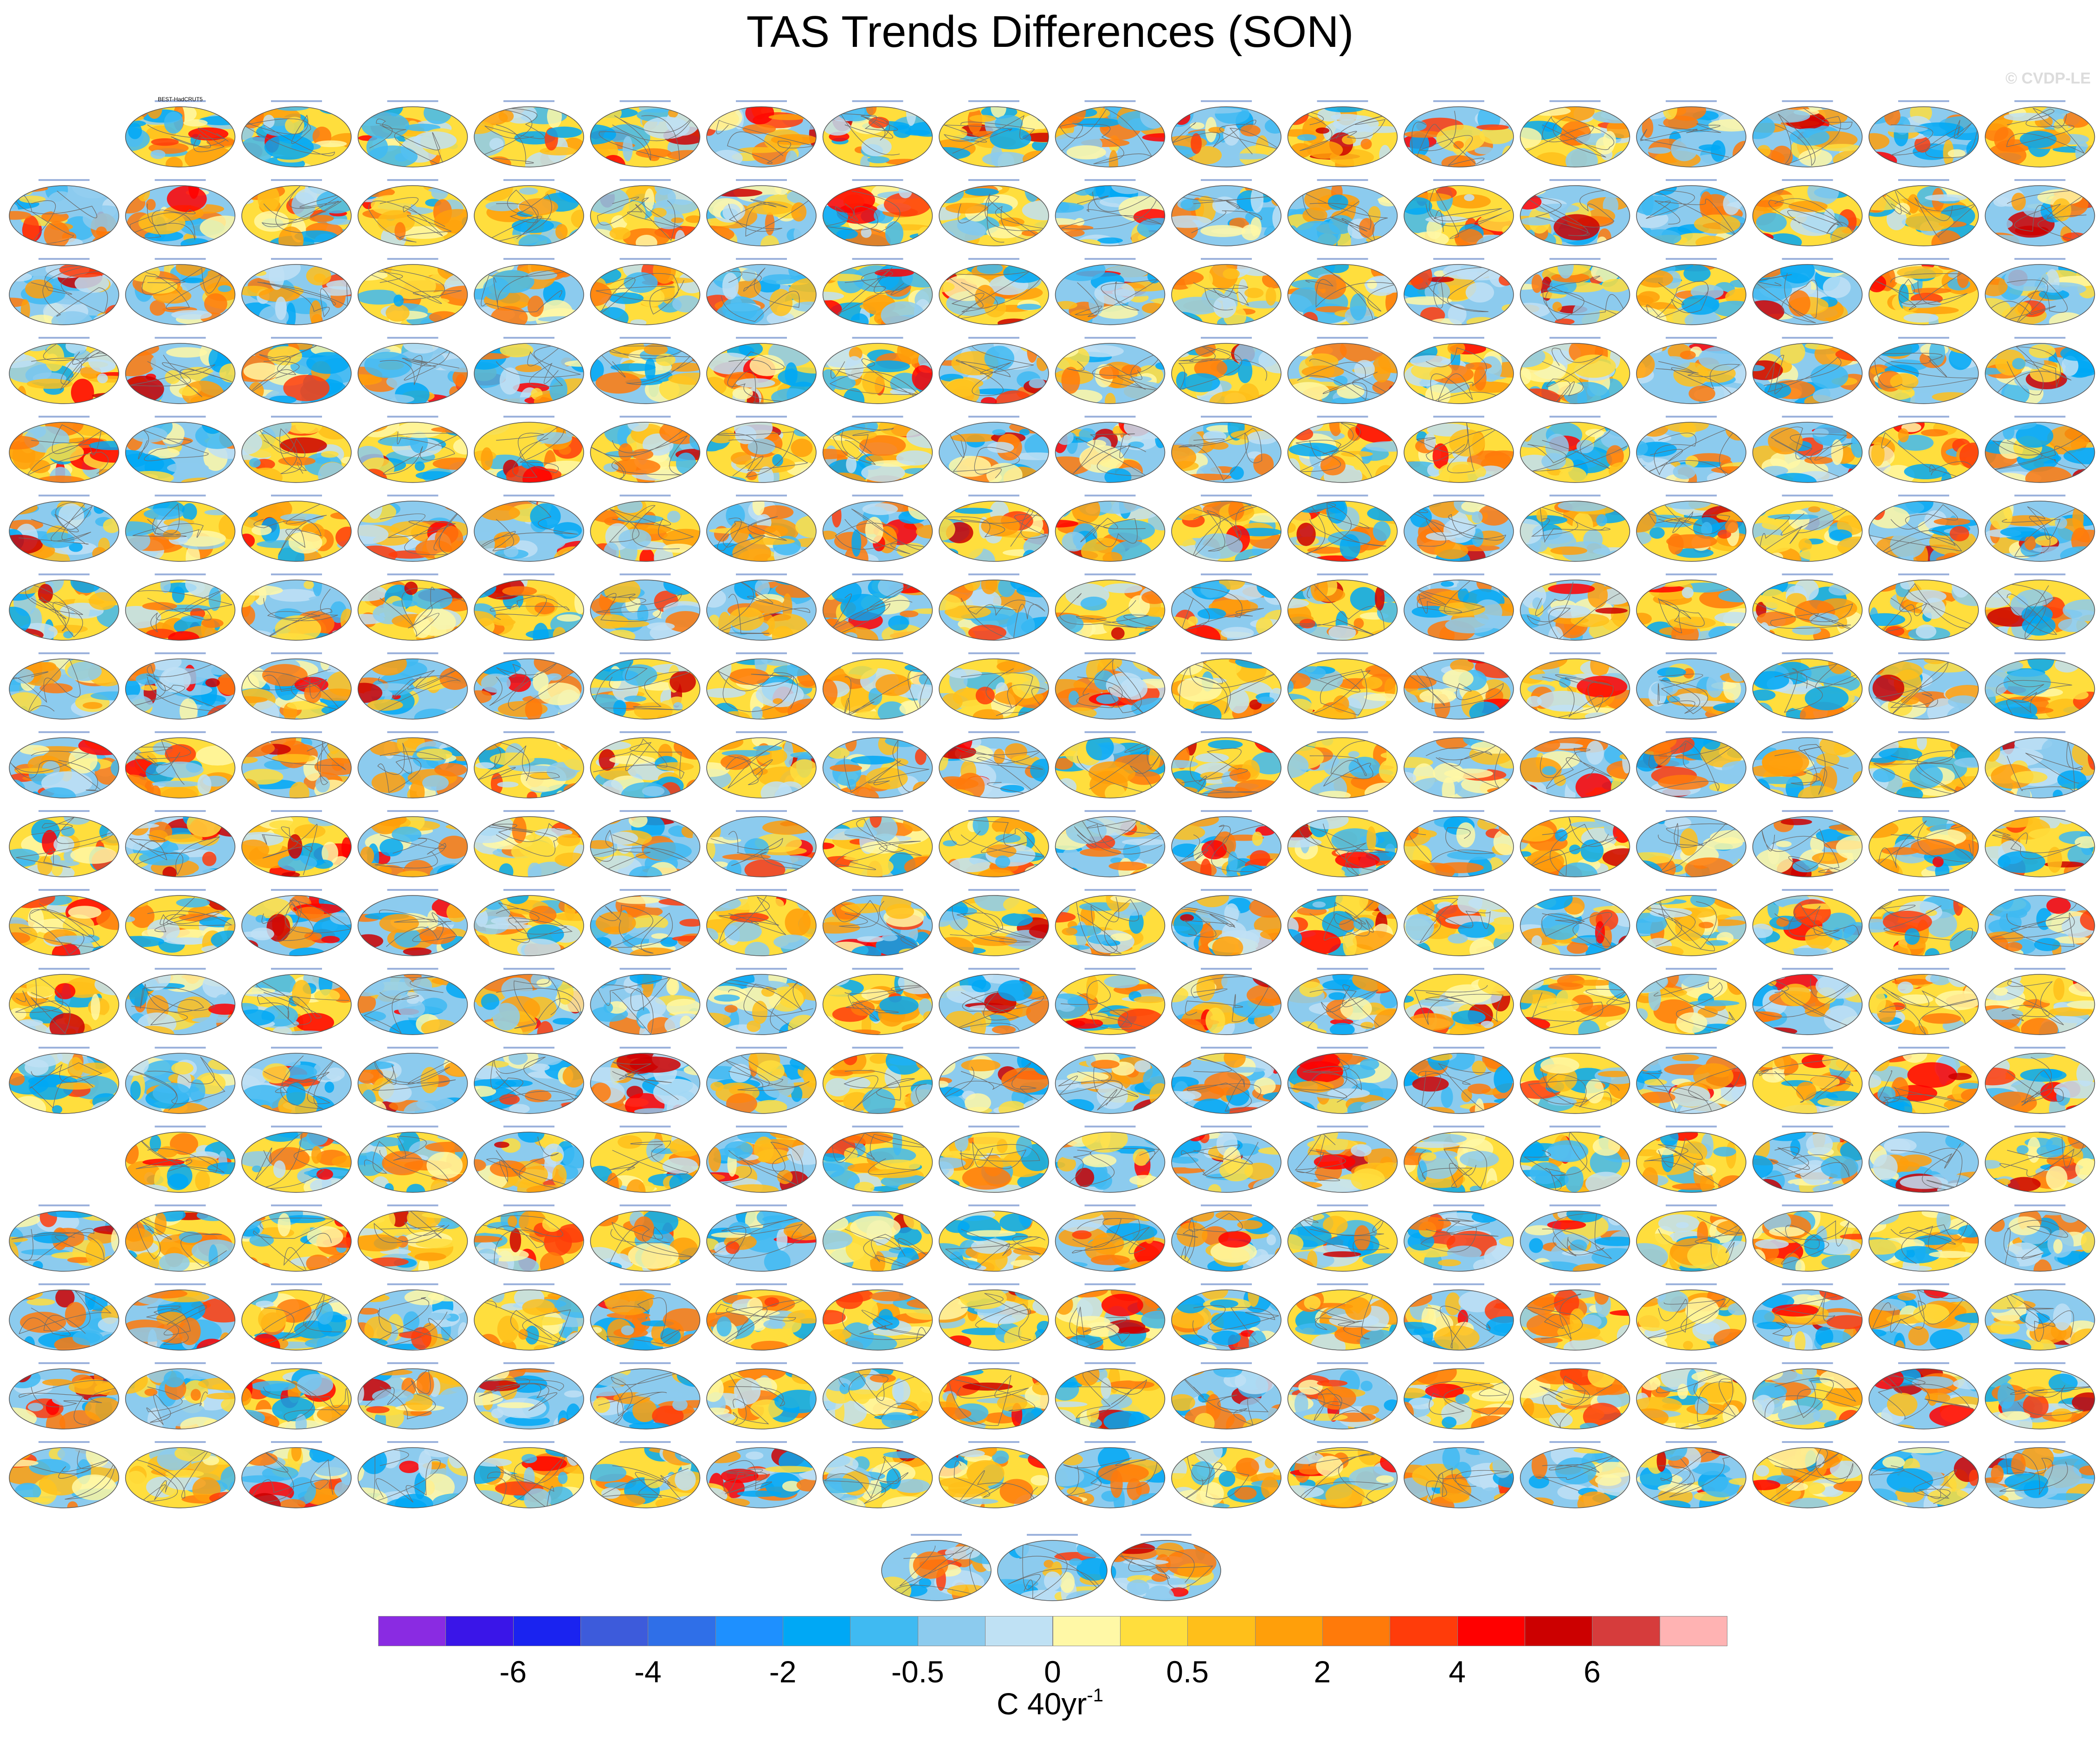 The width and height of the screenshot is (2100, 1745). I want to click on colorbar: -6 -4 -2 -0.5 0 0.5 2 4 6, so click(1053, 1653).